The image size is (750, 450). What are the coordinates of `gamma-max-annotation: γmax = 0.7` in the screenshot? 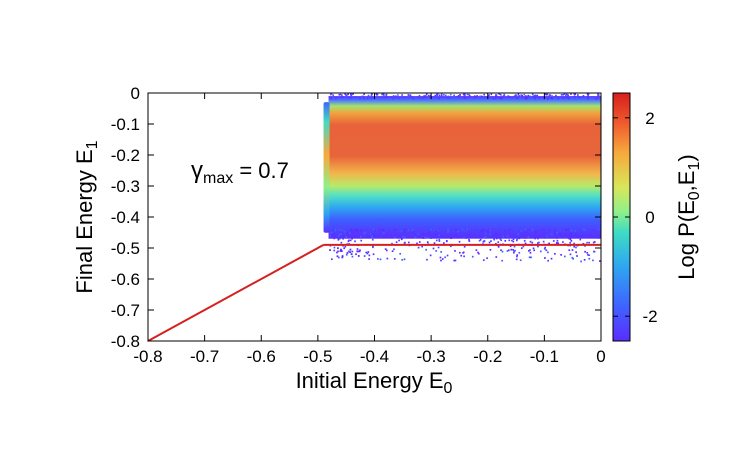 It's located at (240, 172).